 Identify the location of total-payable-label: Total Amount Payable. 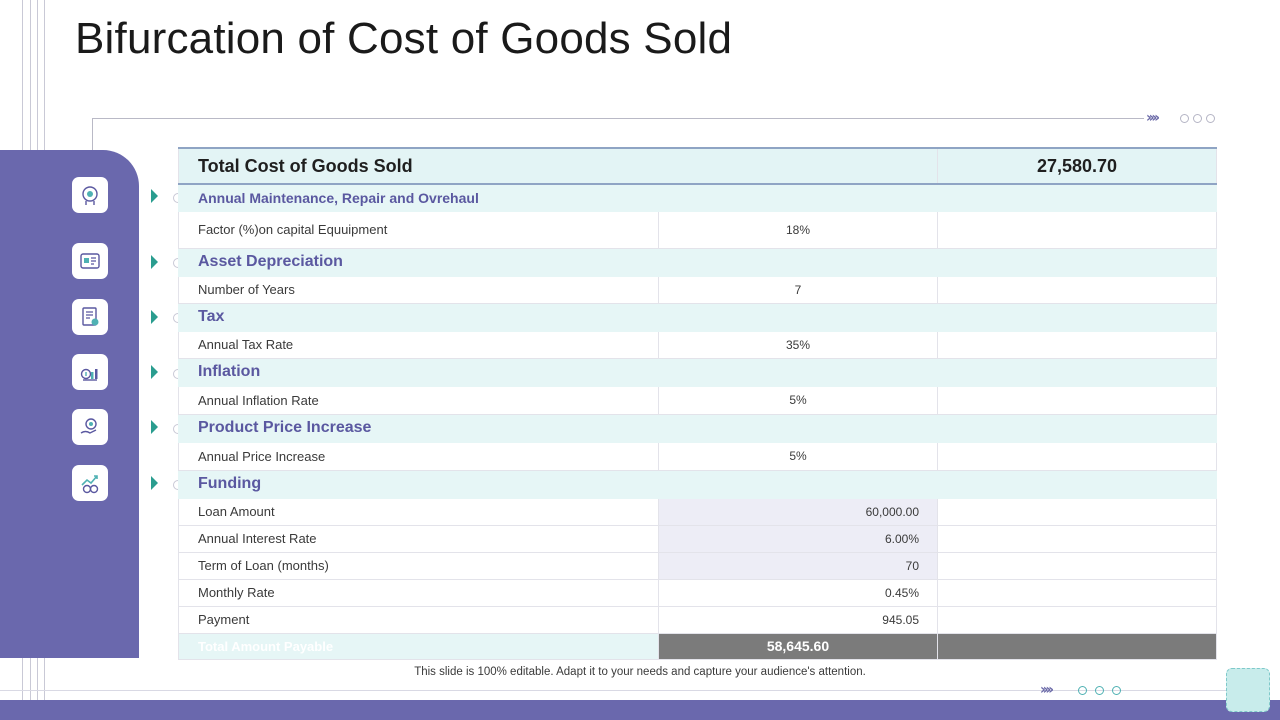
(418, 646).